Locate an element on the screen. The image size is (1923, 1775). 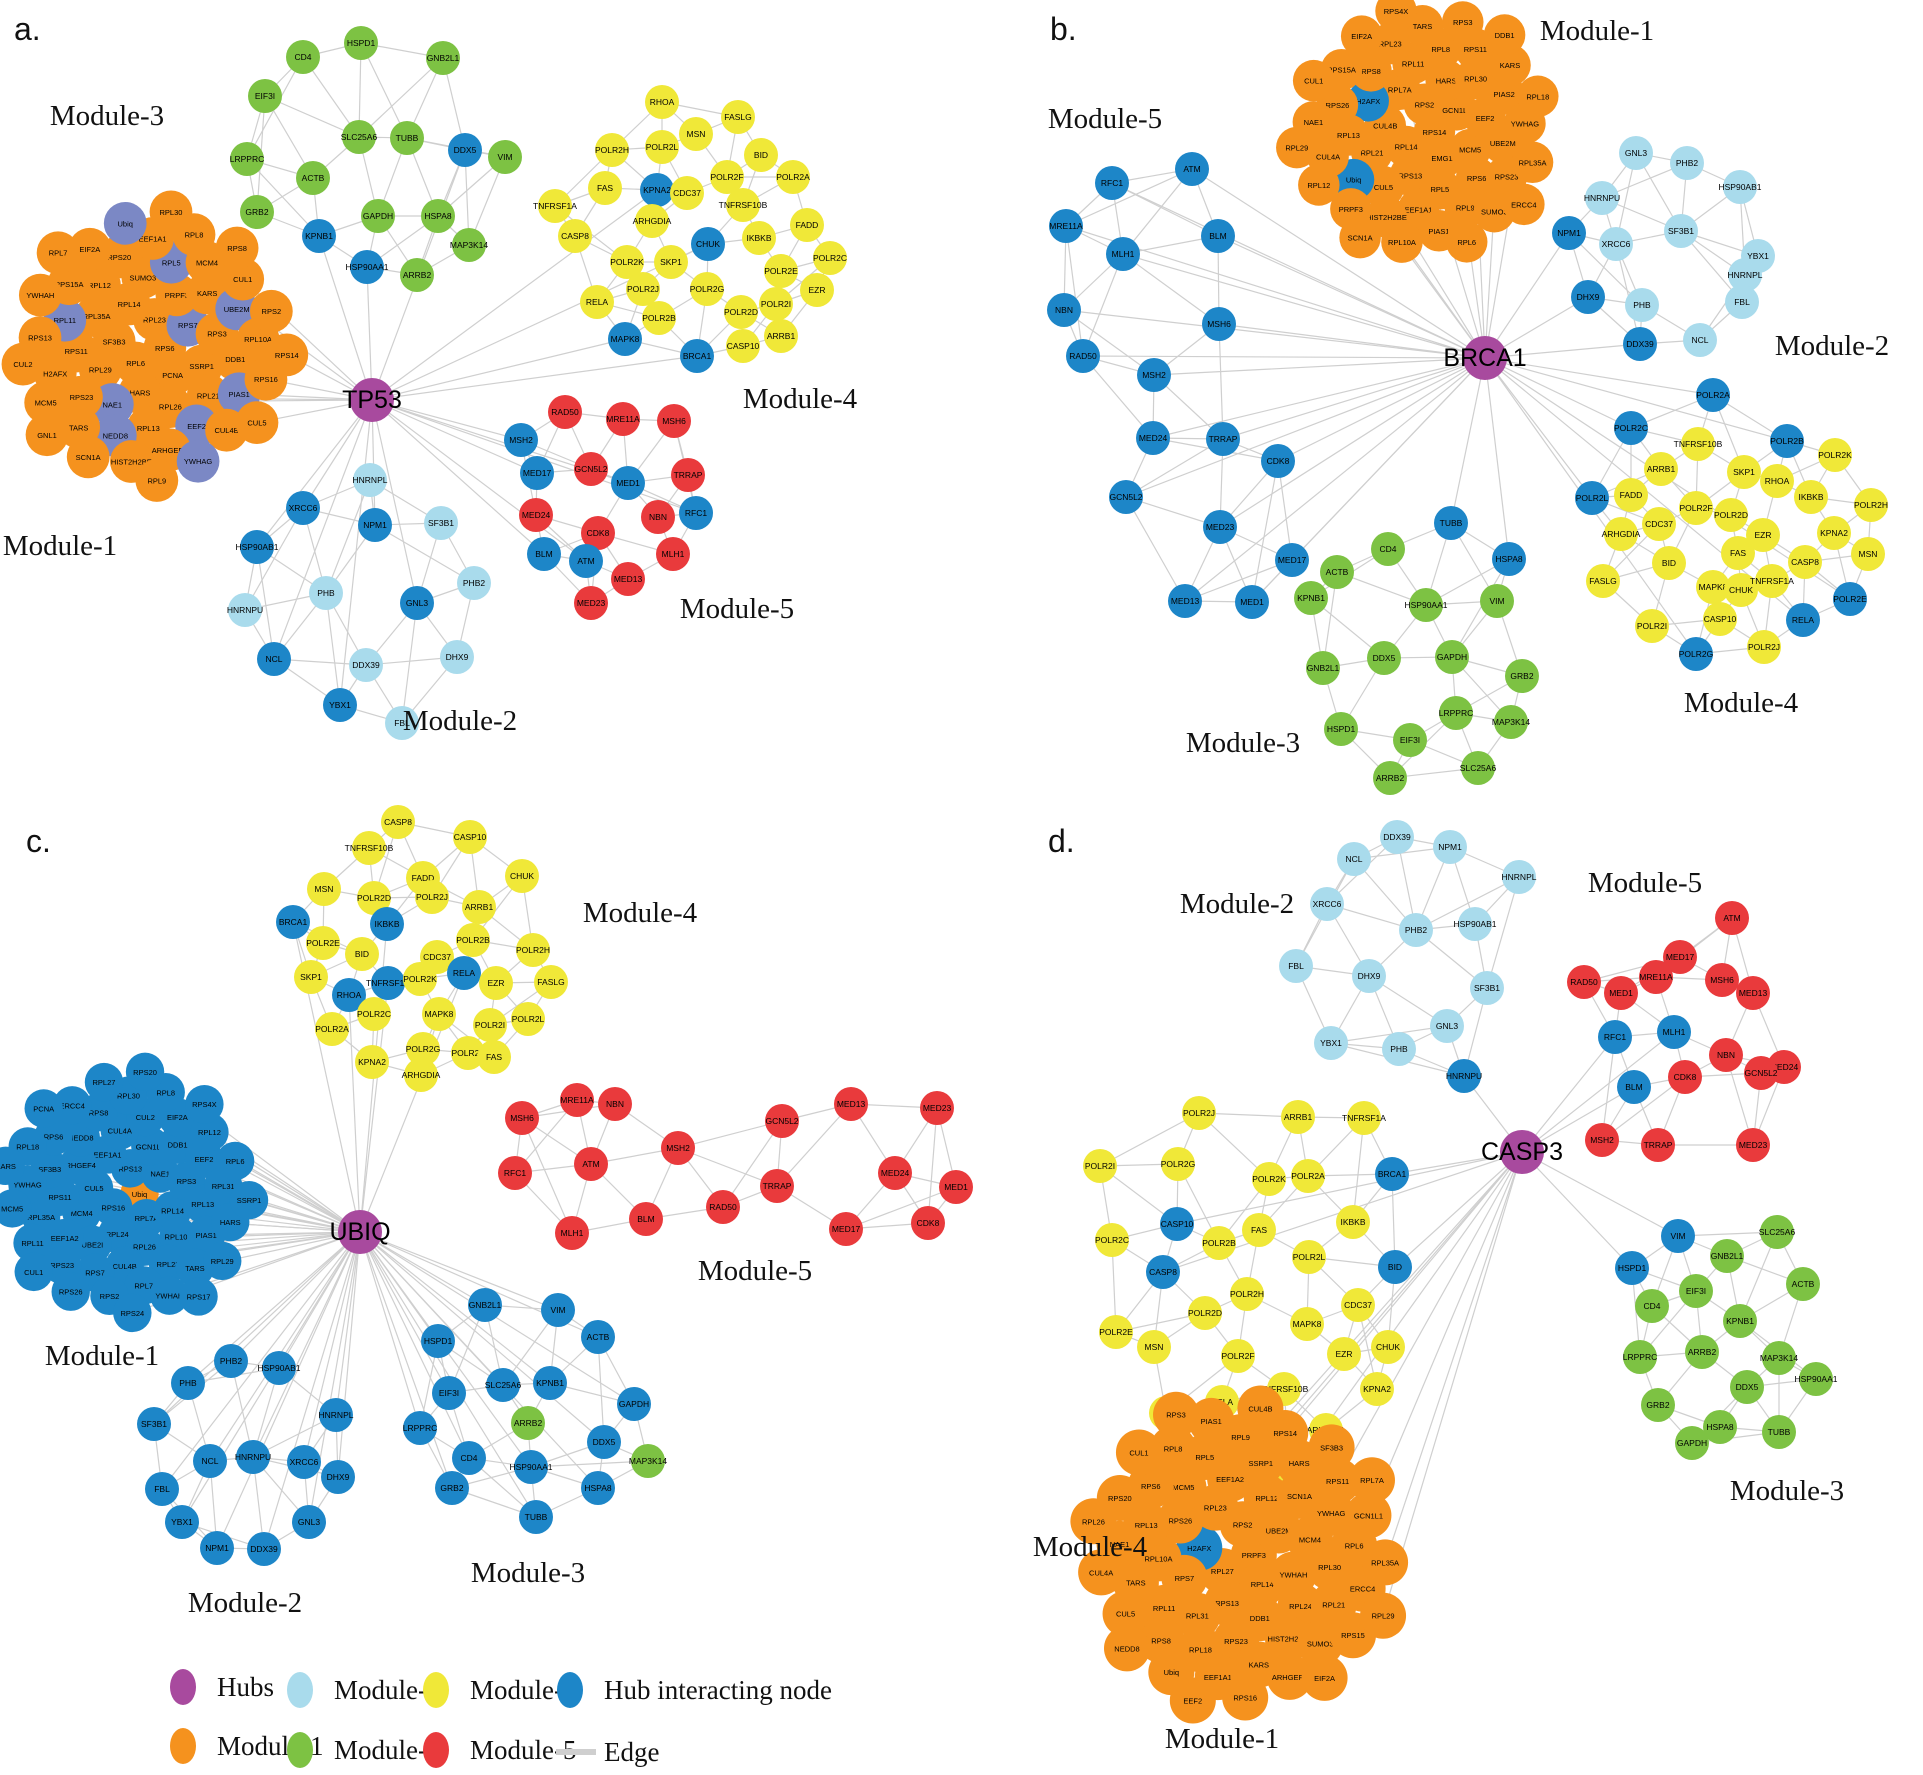
node-fas is located at coordinates (605, 188).